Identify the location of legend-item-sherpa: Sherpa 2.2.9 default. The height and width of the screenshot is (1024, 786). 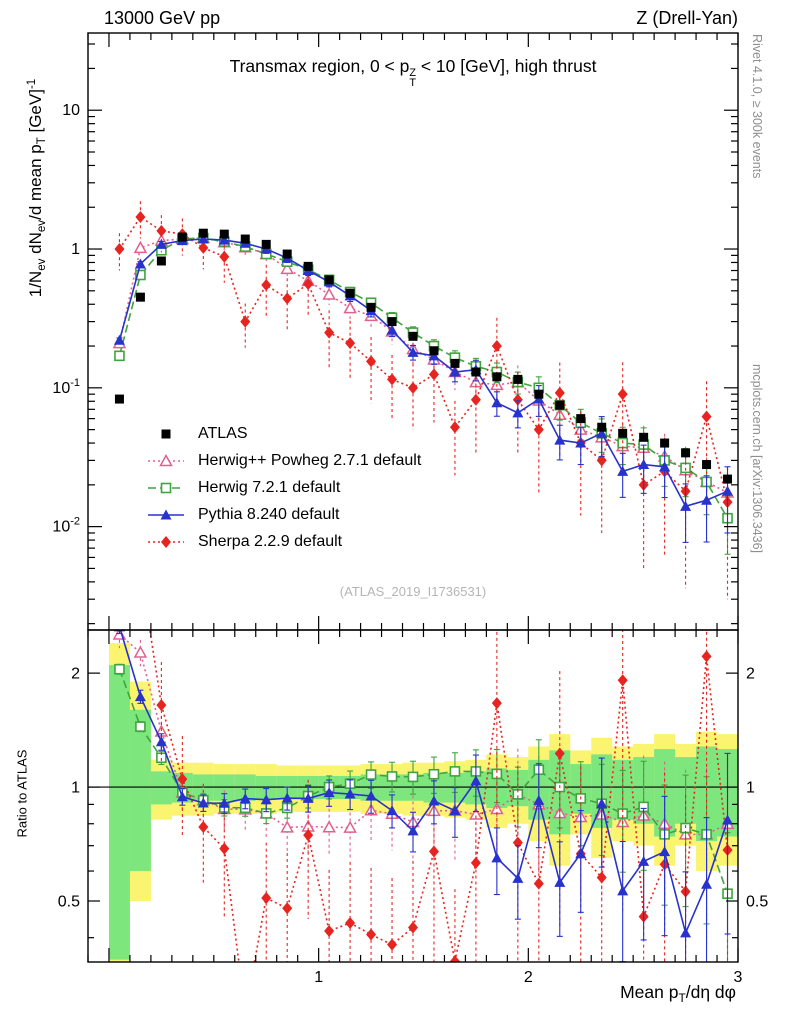
(283, 541).